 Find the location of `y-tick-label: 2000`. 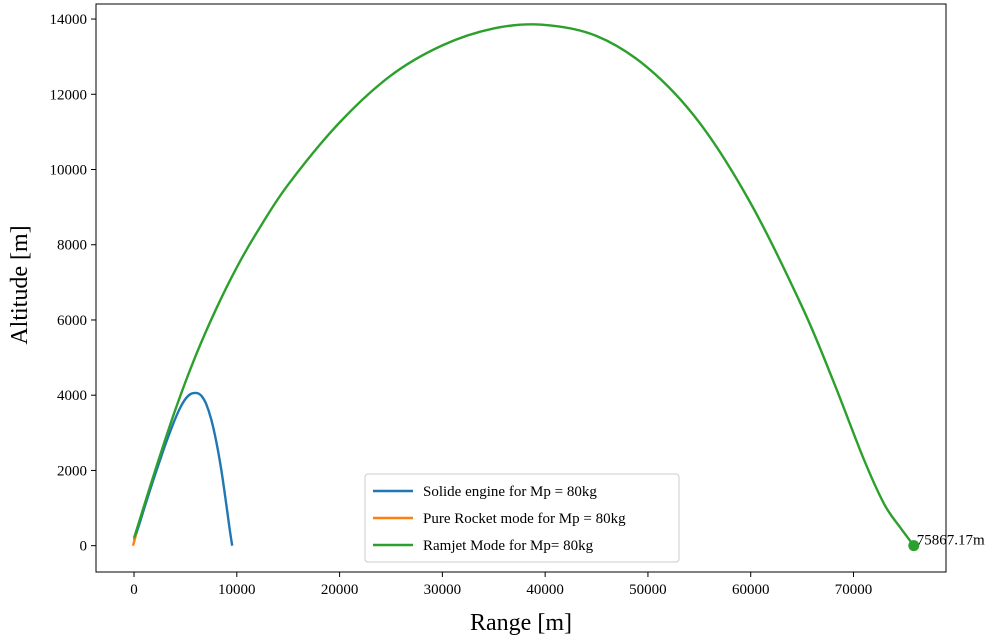

y-tick-label: 2000 is located at coordinates (72, 471).